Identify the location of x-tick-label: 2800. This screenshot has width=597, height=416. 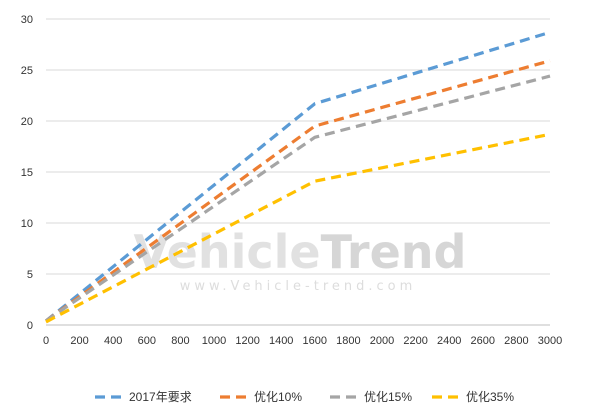
(516, 341).